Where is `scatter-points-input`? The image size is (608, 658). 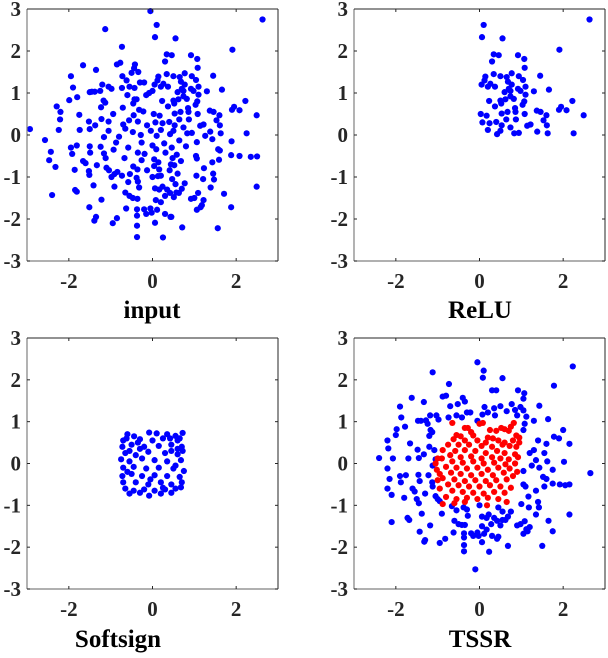 scatter-points-input is located at coordinates (146, 124).